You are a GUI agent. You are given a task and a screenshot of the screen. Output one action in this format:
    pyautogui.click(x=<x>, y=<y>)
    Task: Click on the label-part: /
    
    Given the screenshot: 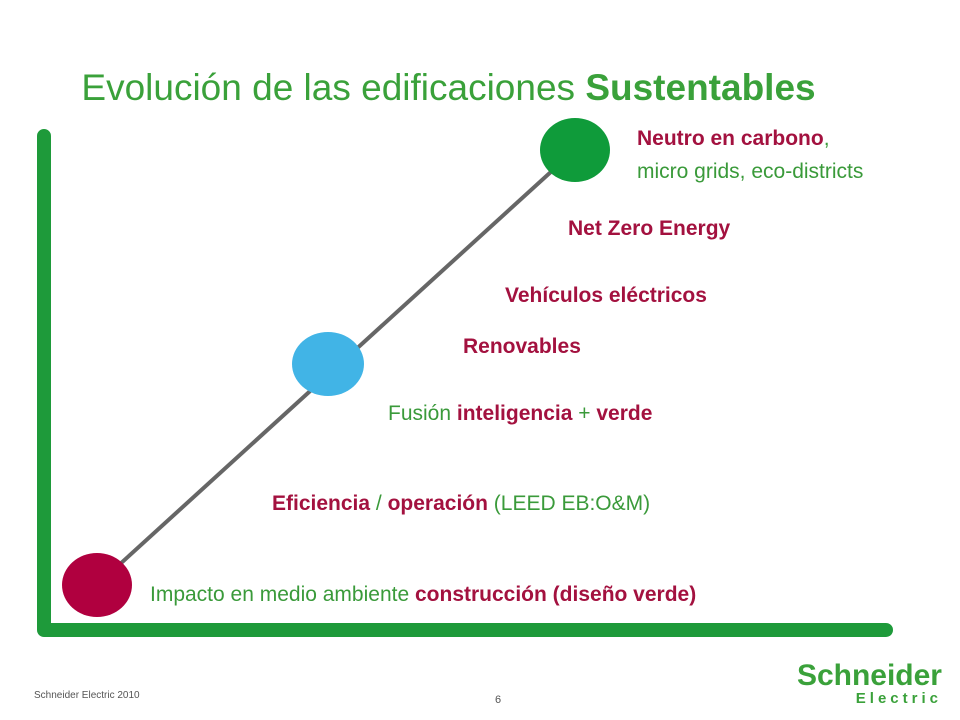 What is the action you would take?
    pyautogui.click(x=379, y=503)
    